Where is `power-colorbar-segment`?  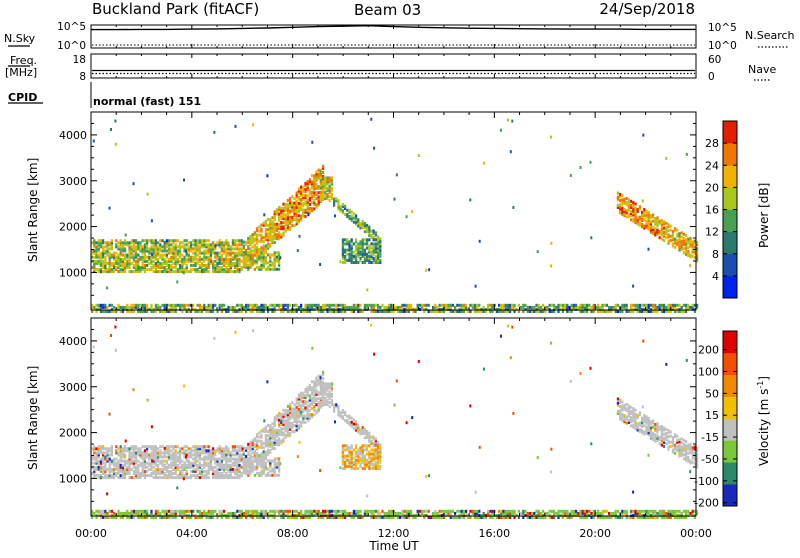
power-colorbar-segment is located at coordinates (730, 287).